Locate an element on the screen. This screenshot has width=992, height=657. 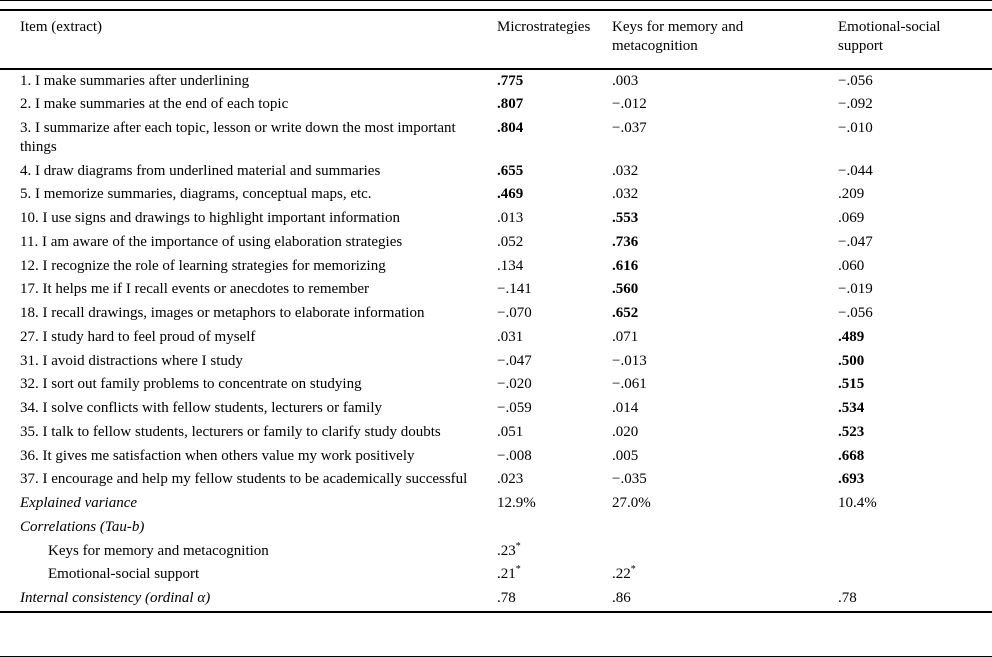
value-cell: .693 is located at coordinates (851, 479).